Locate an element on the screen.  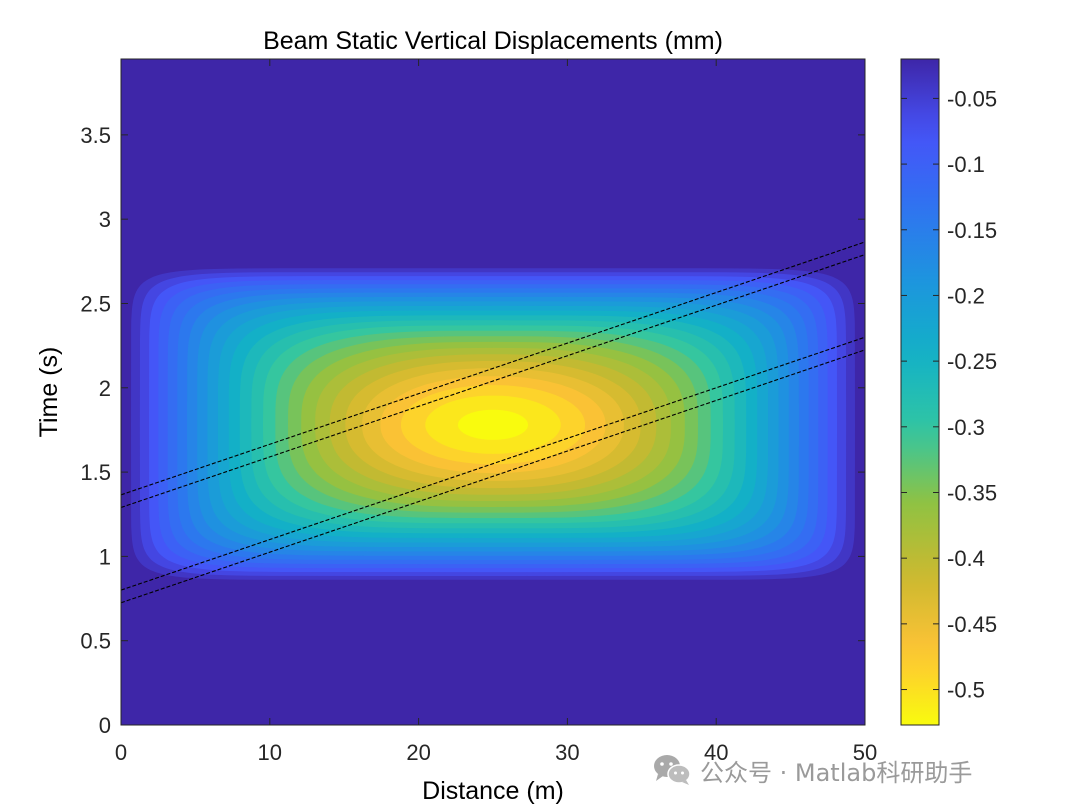
x-tick-label: 0 is located at coordinates (121, 752).